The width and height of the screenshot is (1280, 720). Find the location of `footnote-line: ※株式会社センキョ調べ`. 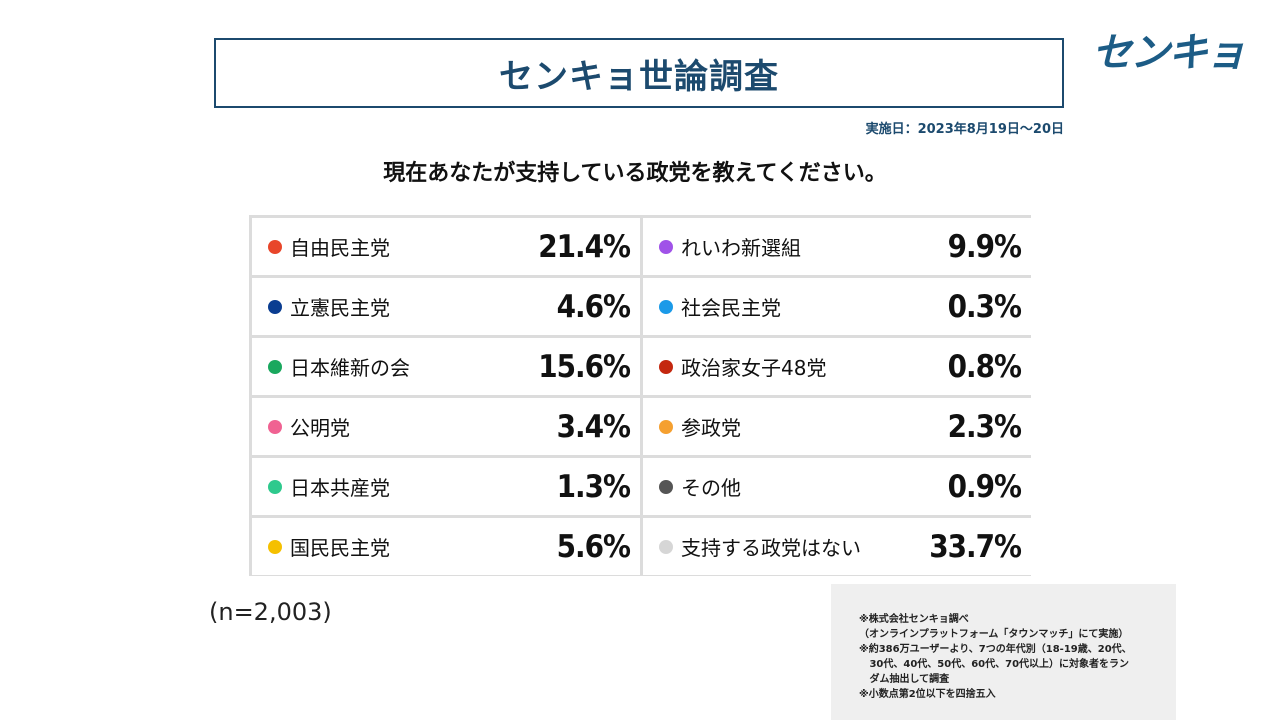

footnote-line: ※株式会社センキョ調べ is located at coordinates (914, 619).